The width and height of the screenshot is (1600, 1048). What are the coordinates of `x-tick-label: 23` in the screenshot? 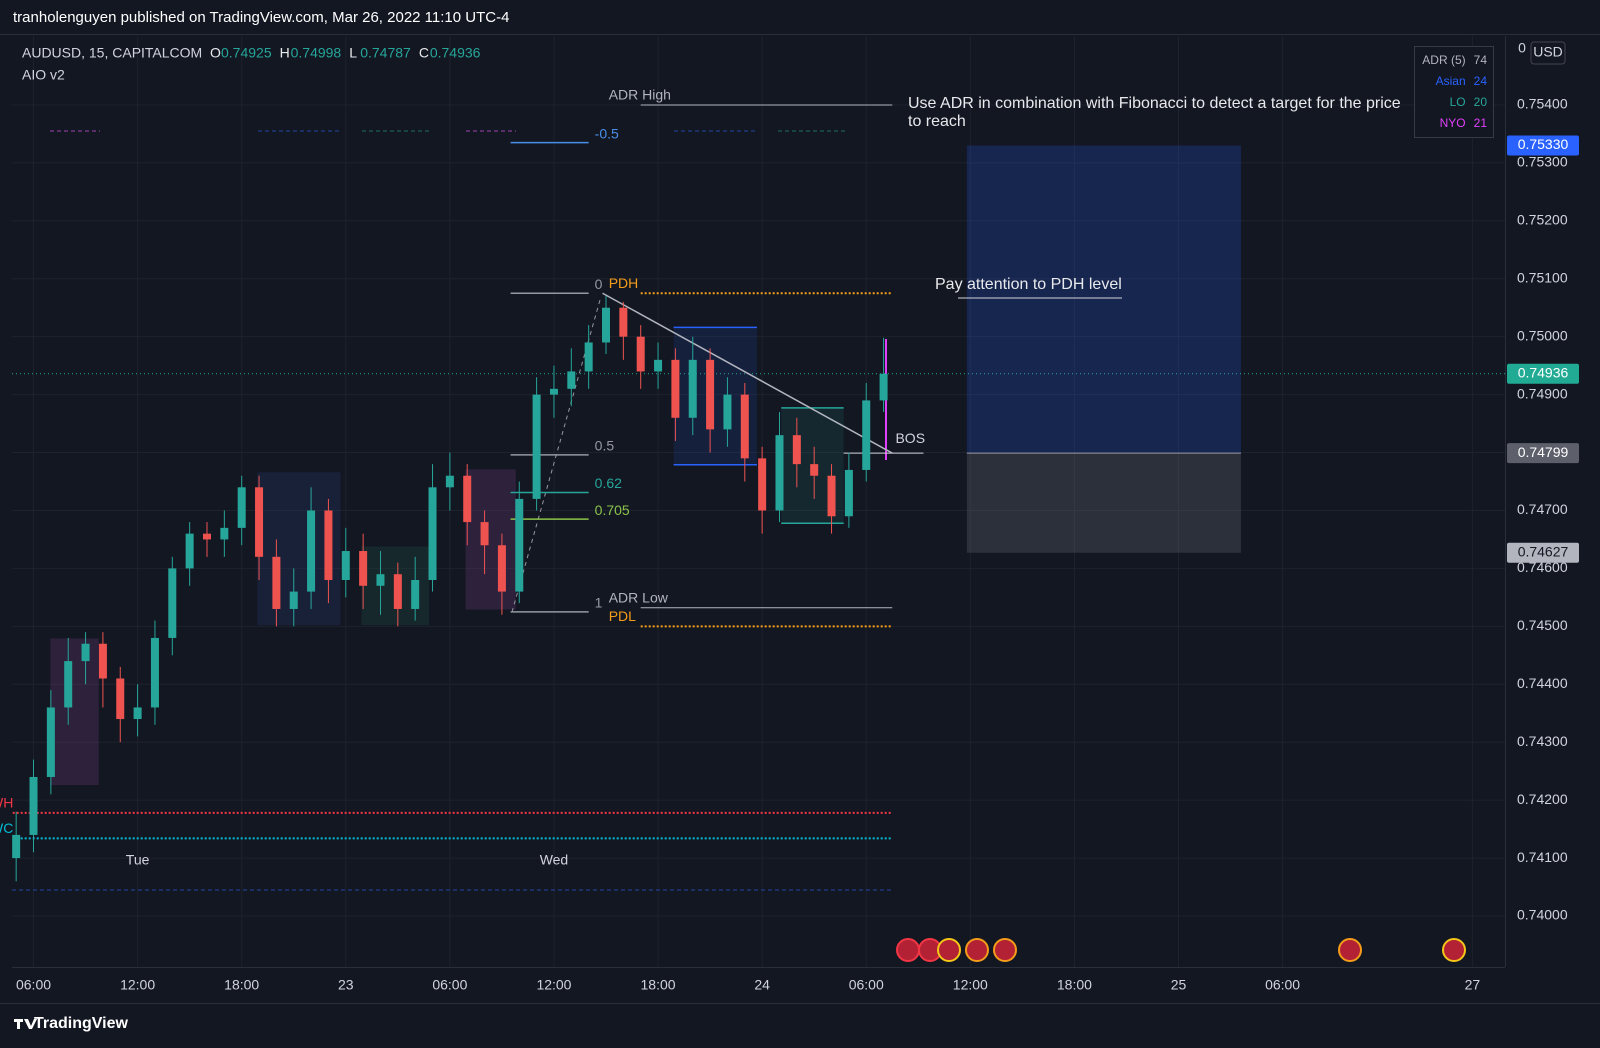 It's located at (346, 985).